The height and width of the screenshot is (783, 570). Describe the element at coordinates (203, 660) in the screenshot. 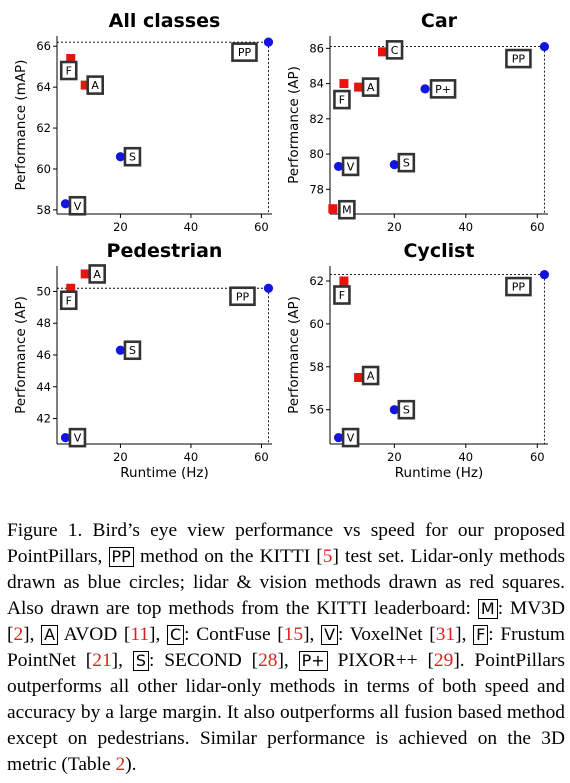

I see `caption-text: : SECOND [` at that location.